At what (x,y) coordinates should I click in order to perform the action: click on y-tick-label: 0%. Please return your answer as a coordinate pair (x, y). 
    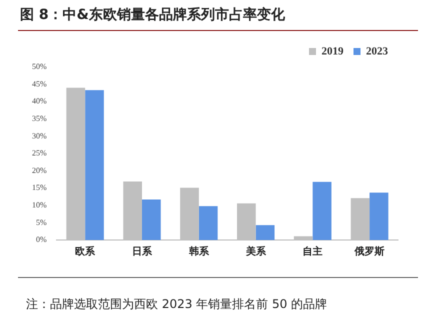
    Looking at the image, I should click on (41, 239).